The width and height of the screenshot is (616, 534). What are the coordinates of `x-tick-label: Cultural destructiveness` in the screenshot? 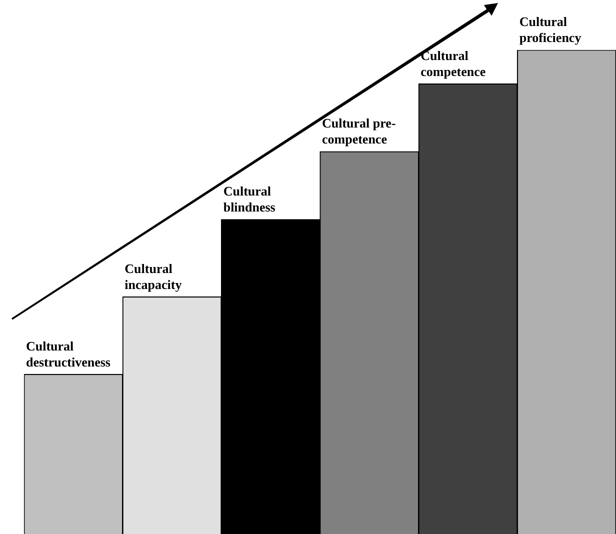 It's located at (68, 354).